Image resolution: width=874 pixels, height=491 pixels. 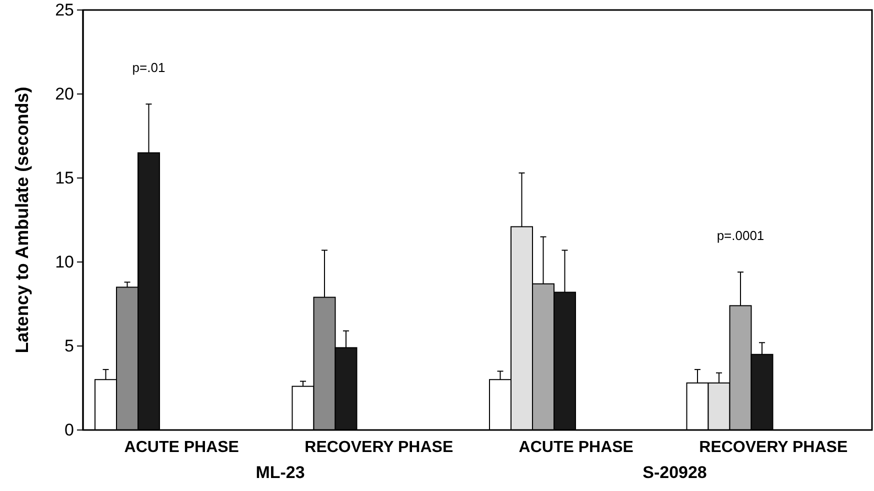 I want to click on y-tick-label: 25, so click(x=64, y=10).